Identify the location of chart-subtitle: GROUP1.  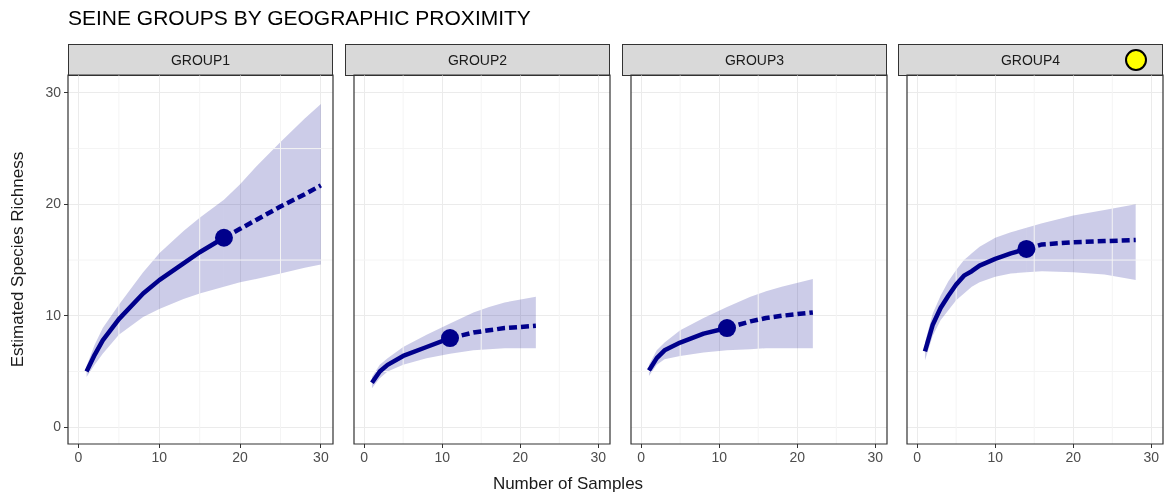
(200, 60).